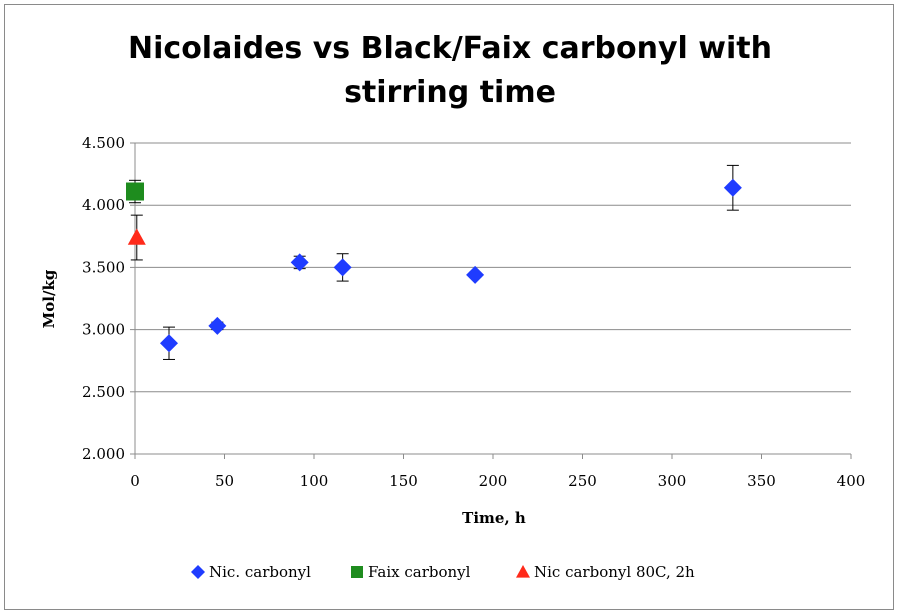 This screenshot has width=900, height=616. I want to click on legend-item: Nic carbonyl 80C, 2h, so click(605, 572).